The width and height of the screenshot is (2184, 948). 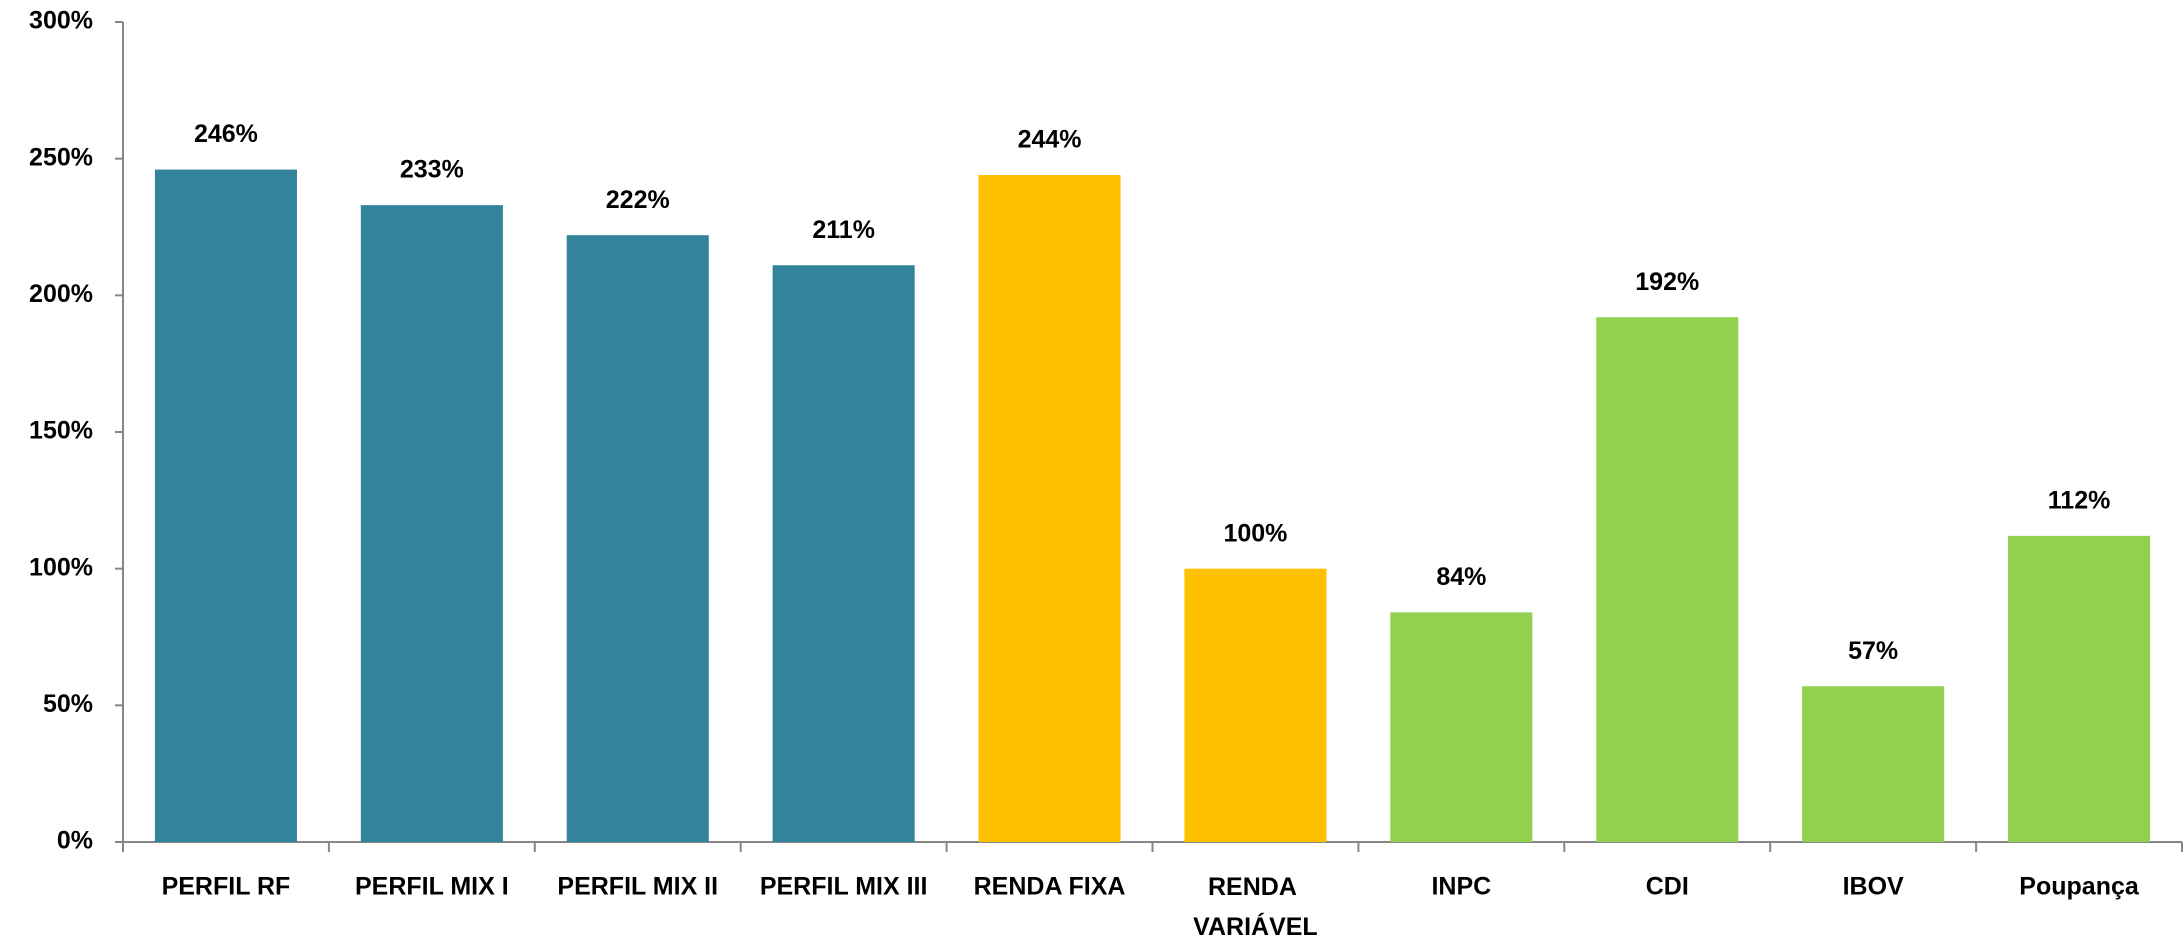 I want to click on x-tick-label: PERFIL MIX I, so click(x=432, y=887).